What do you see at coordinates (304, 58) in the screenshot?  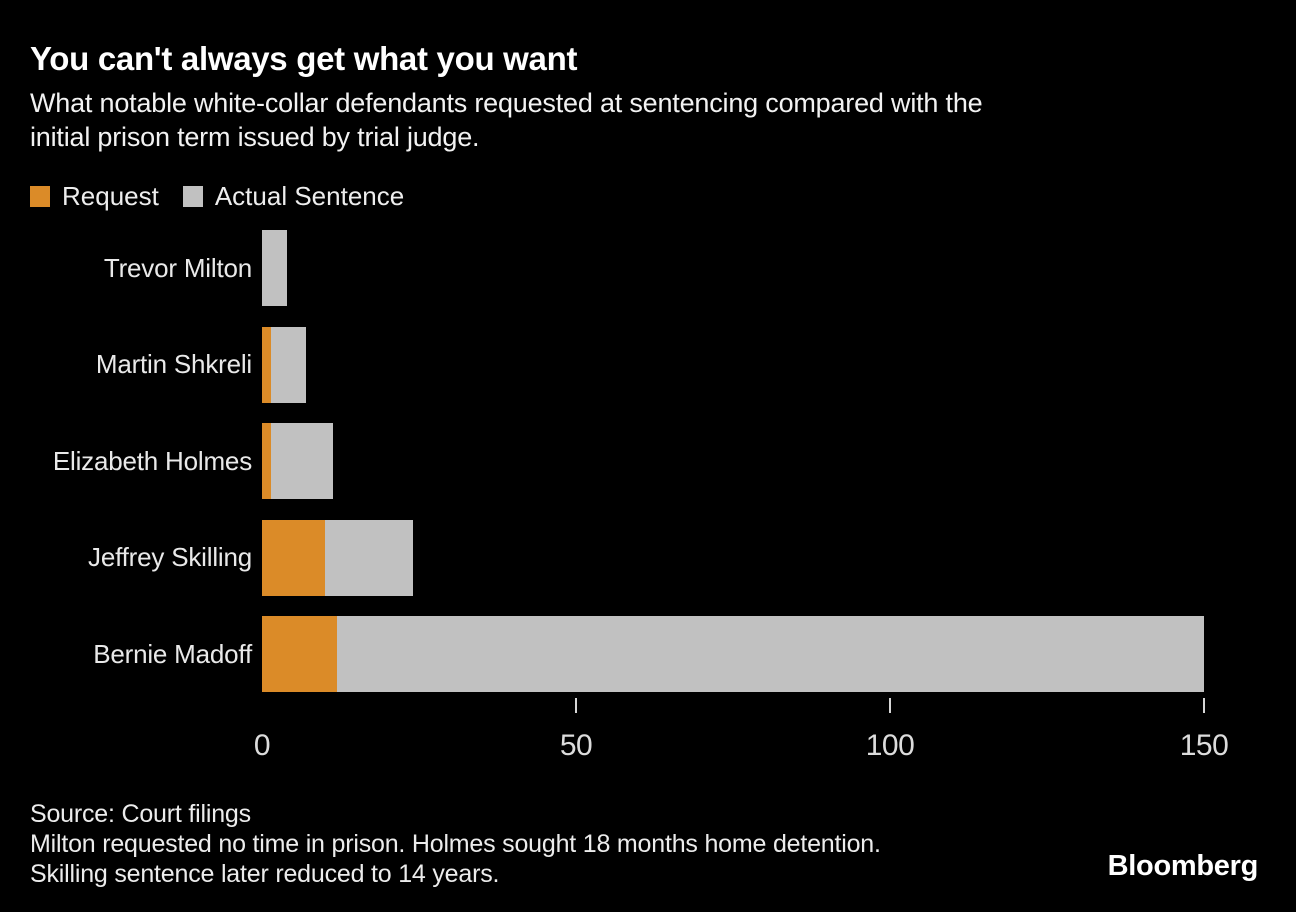 I see `chart-title: You can't always get what you want` at bounding box center [304, 58].